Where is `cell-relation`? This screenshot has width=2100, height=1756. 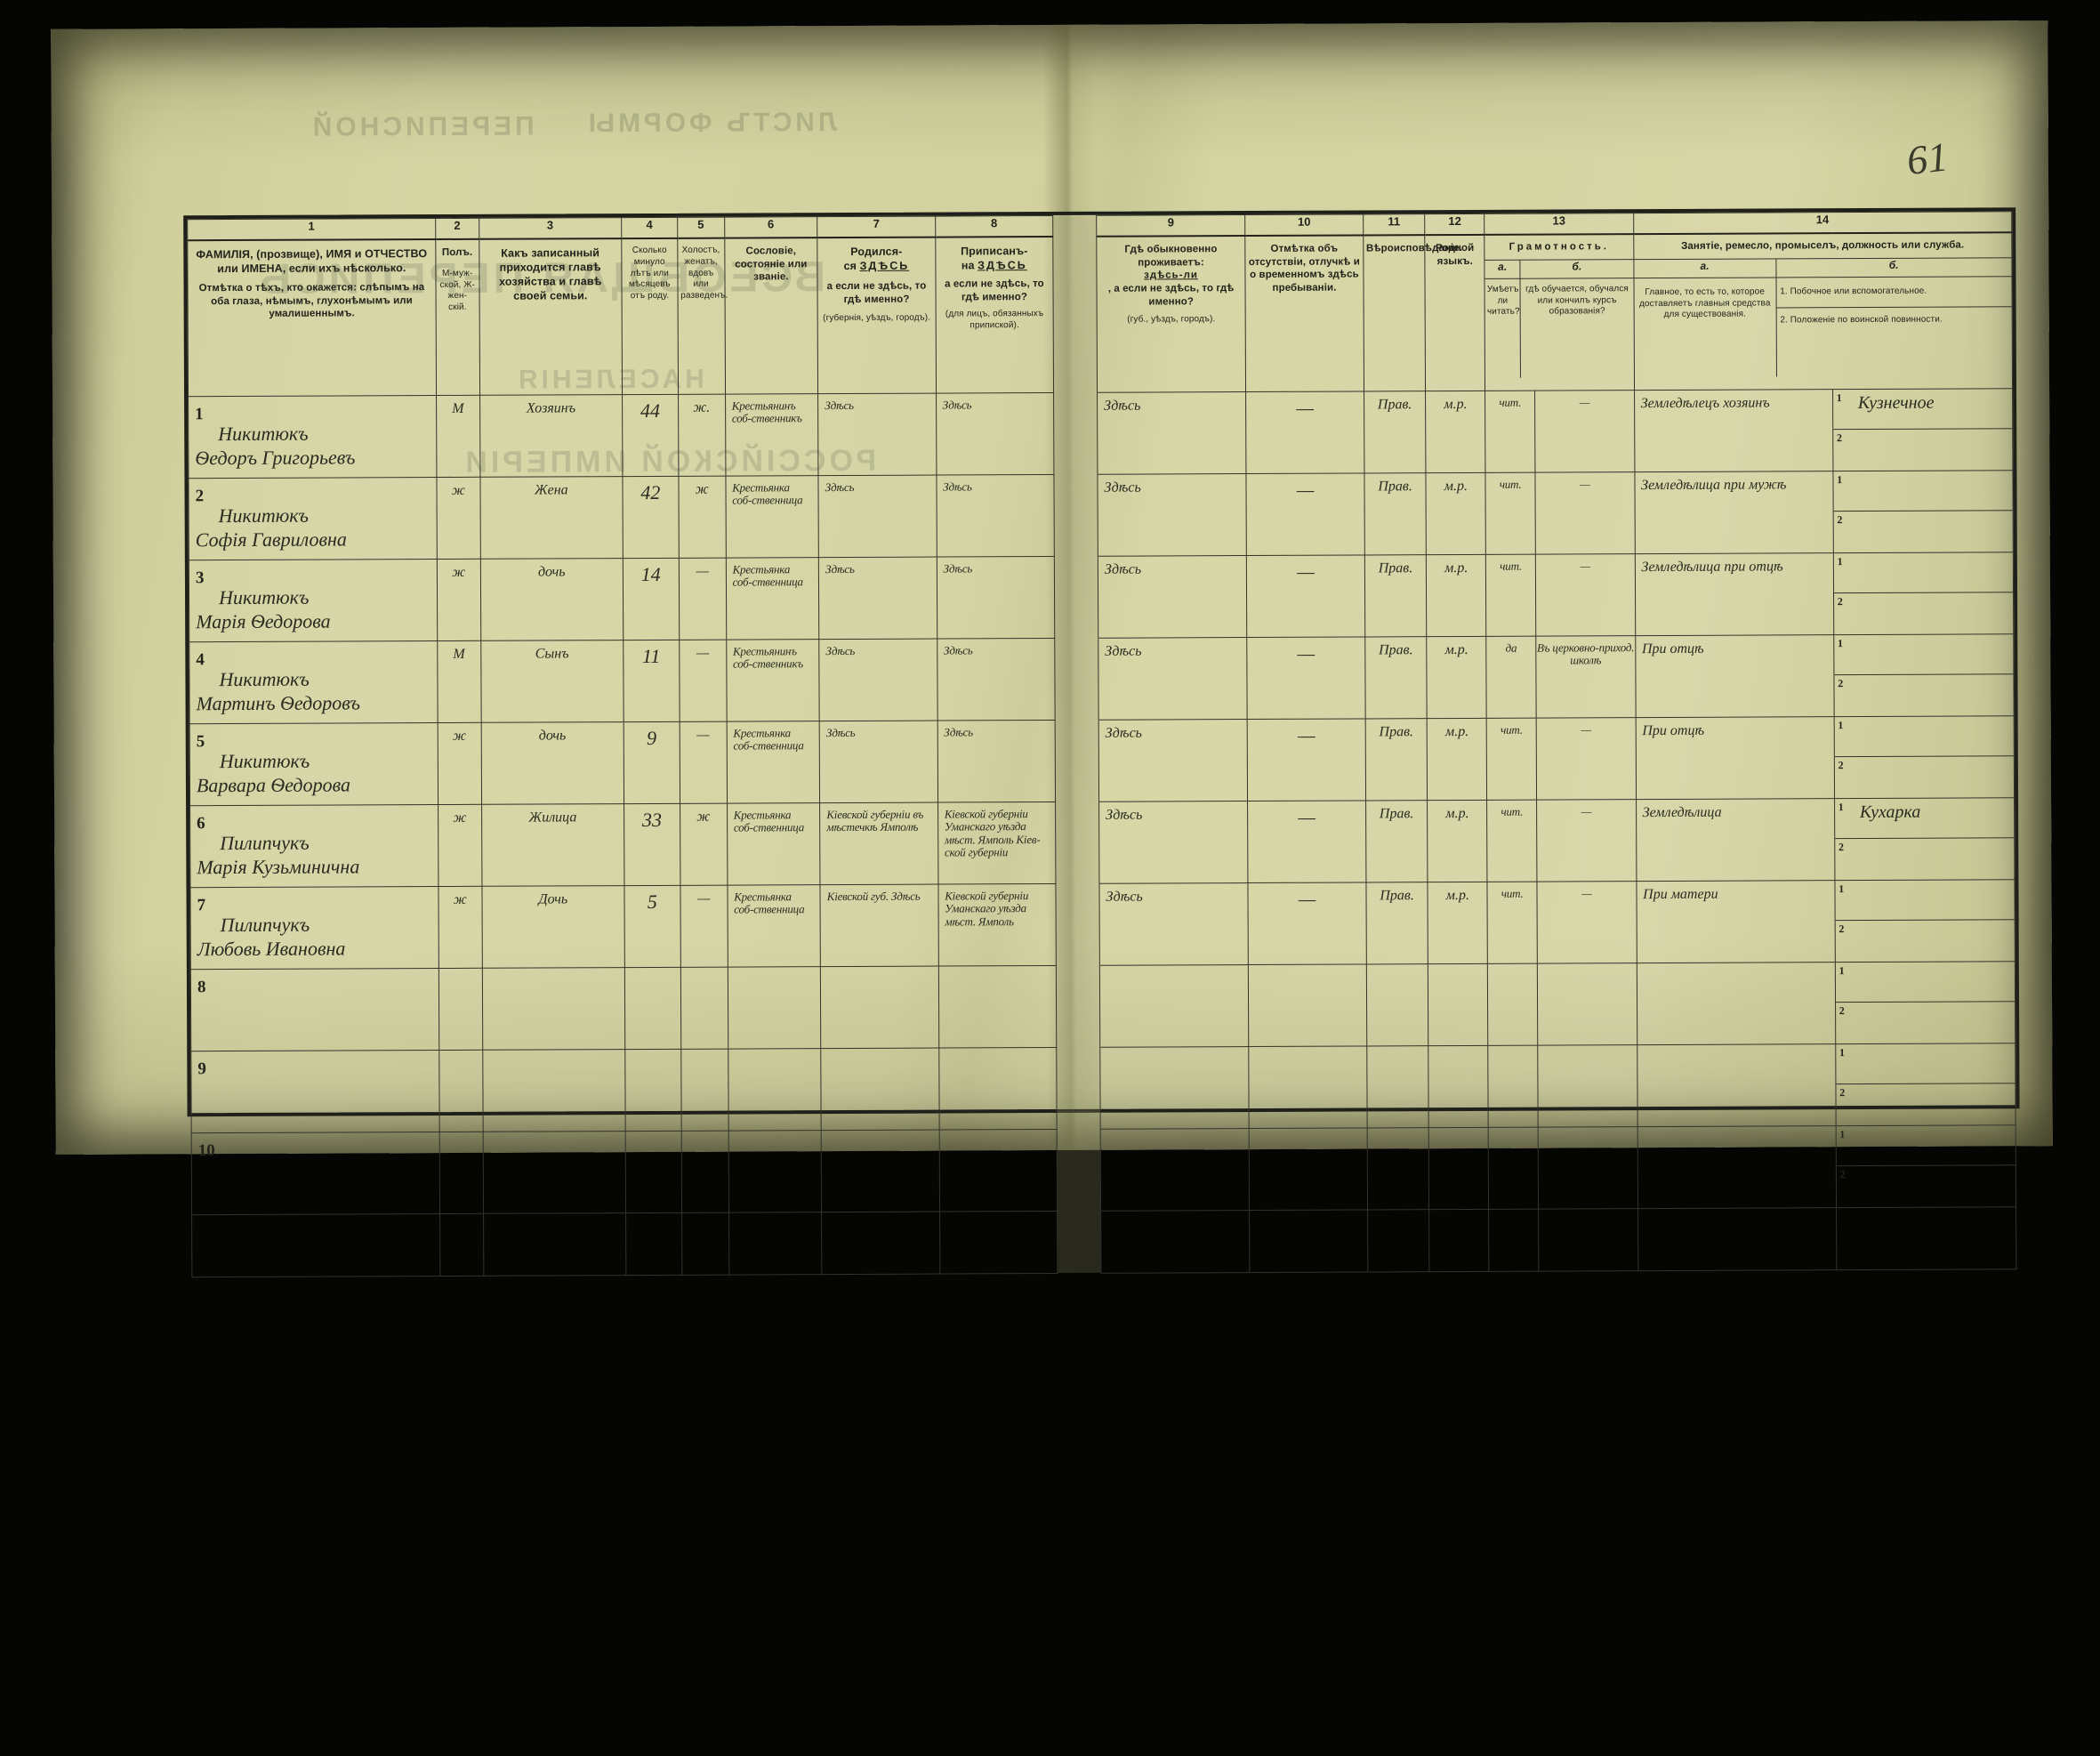
cell-relation is located at coordinates (554, 1172).